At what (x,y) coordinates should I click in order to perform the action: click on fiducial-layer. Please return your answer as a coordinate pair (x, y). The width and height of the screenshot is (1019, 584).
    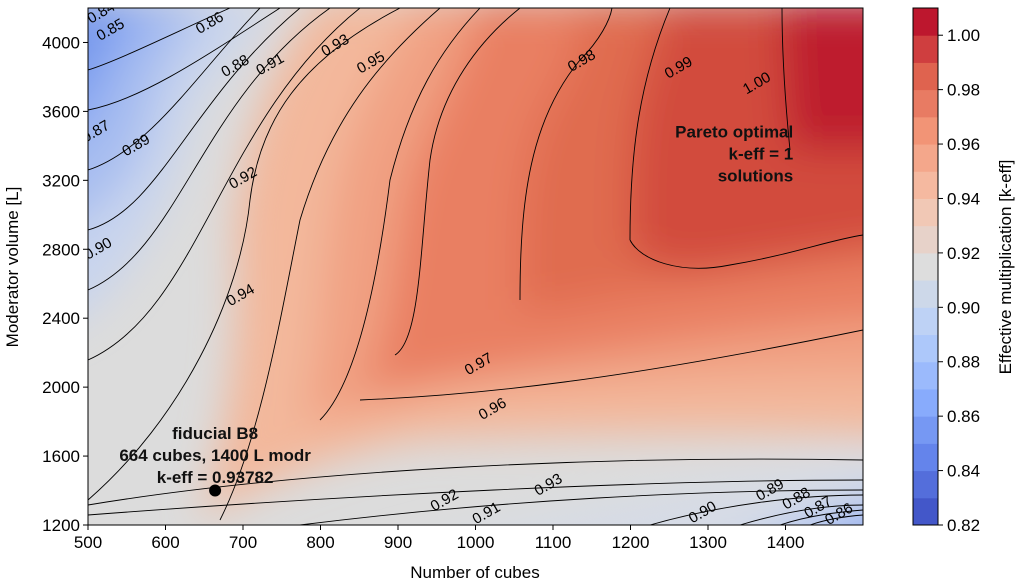
    Looking at the image, I should click on (215, 490).